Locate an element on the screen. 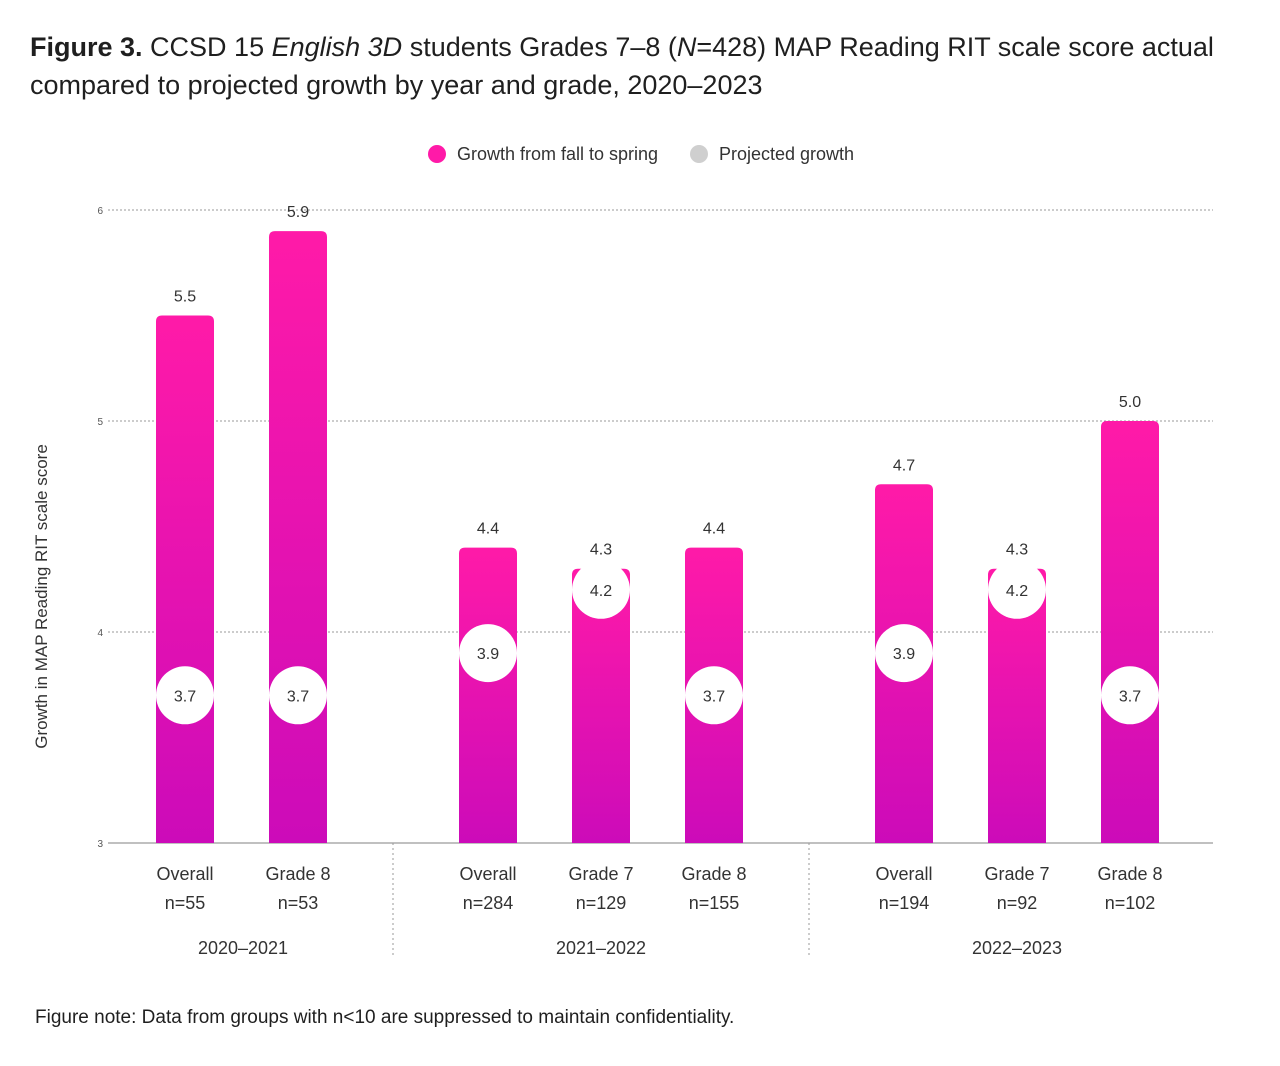 The height and width of the screenshot is (1066, 1280). y-tick-label: 3 is located at coordinates (100, 844).